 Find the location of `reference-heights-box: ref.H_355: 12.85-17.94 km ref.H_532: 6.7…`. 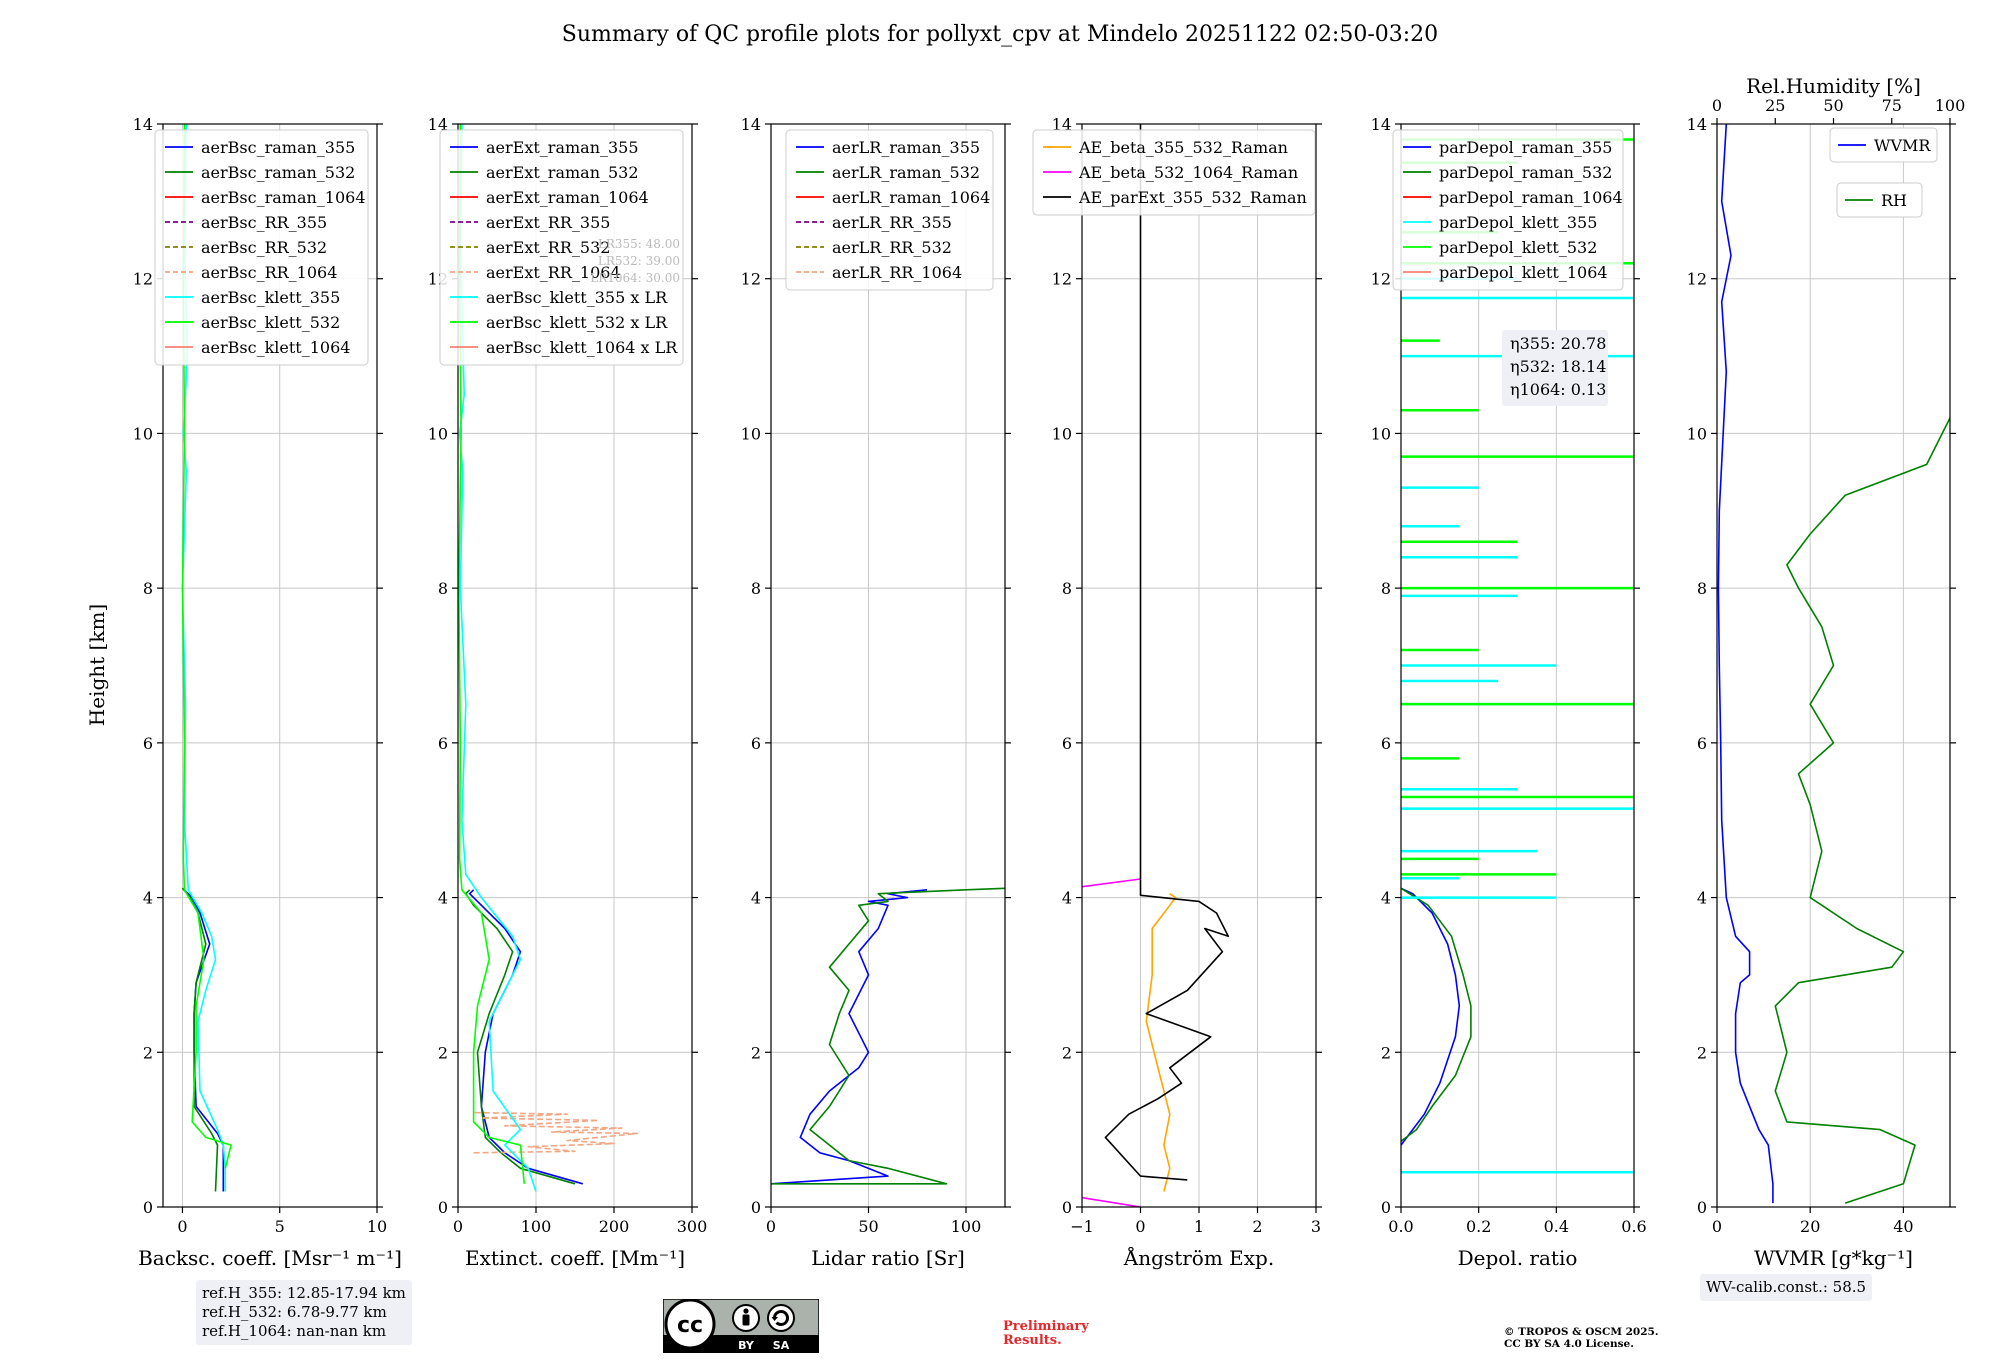

reference-heights-box: ref.H_355: 12.85-17.94 km ref.H_532: 6.7… is located at coordinates (304, 1312).